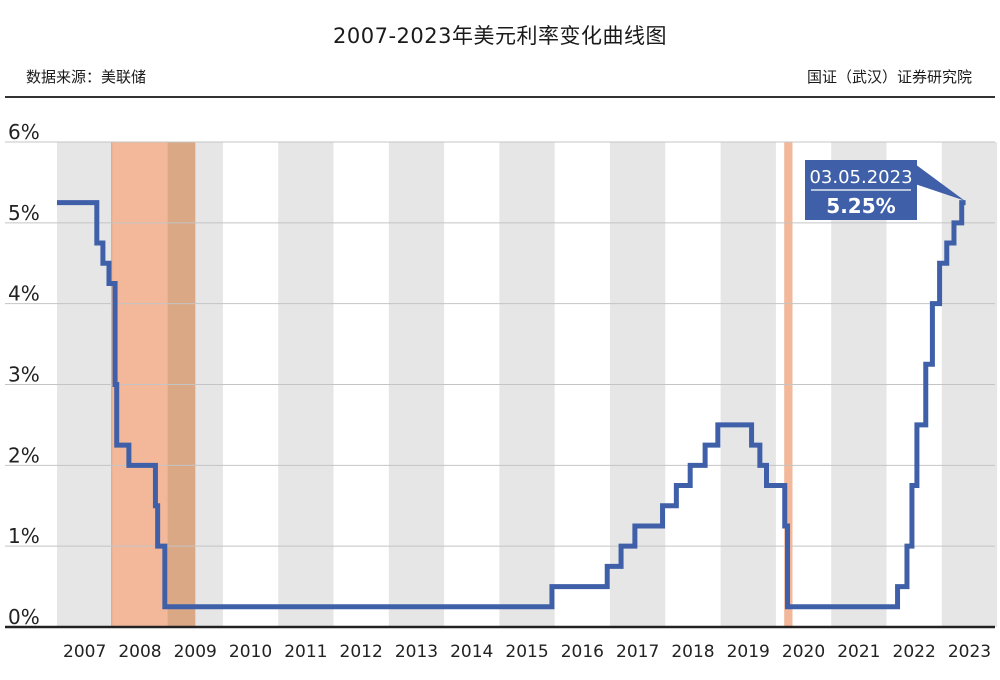  What do you see at coordinates (637, 652) in the screenshot?
I see `x-tick-label: 2017` at bounding box center [637, 652].